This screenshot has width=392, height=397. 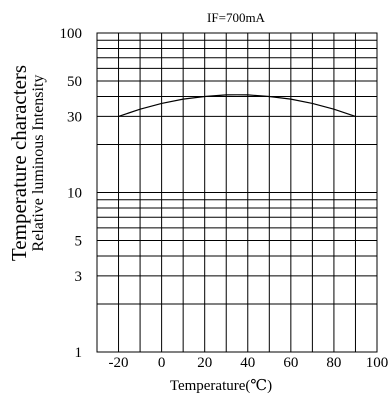 I want to click on y-tick-label: 5, so click(x=79, y=242).